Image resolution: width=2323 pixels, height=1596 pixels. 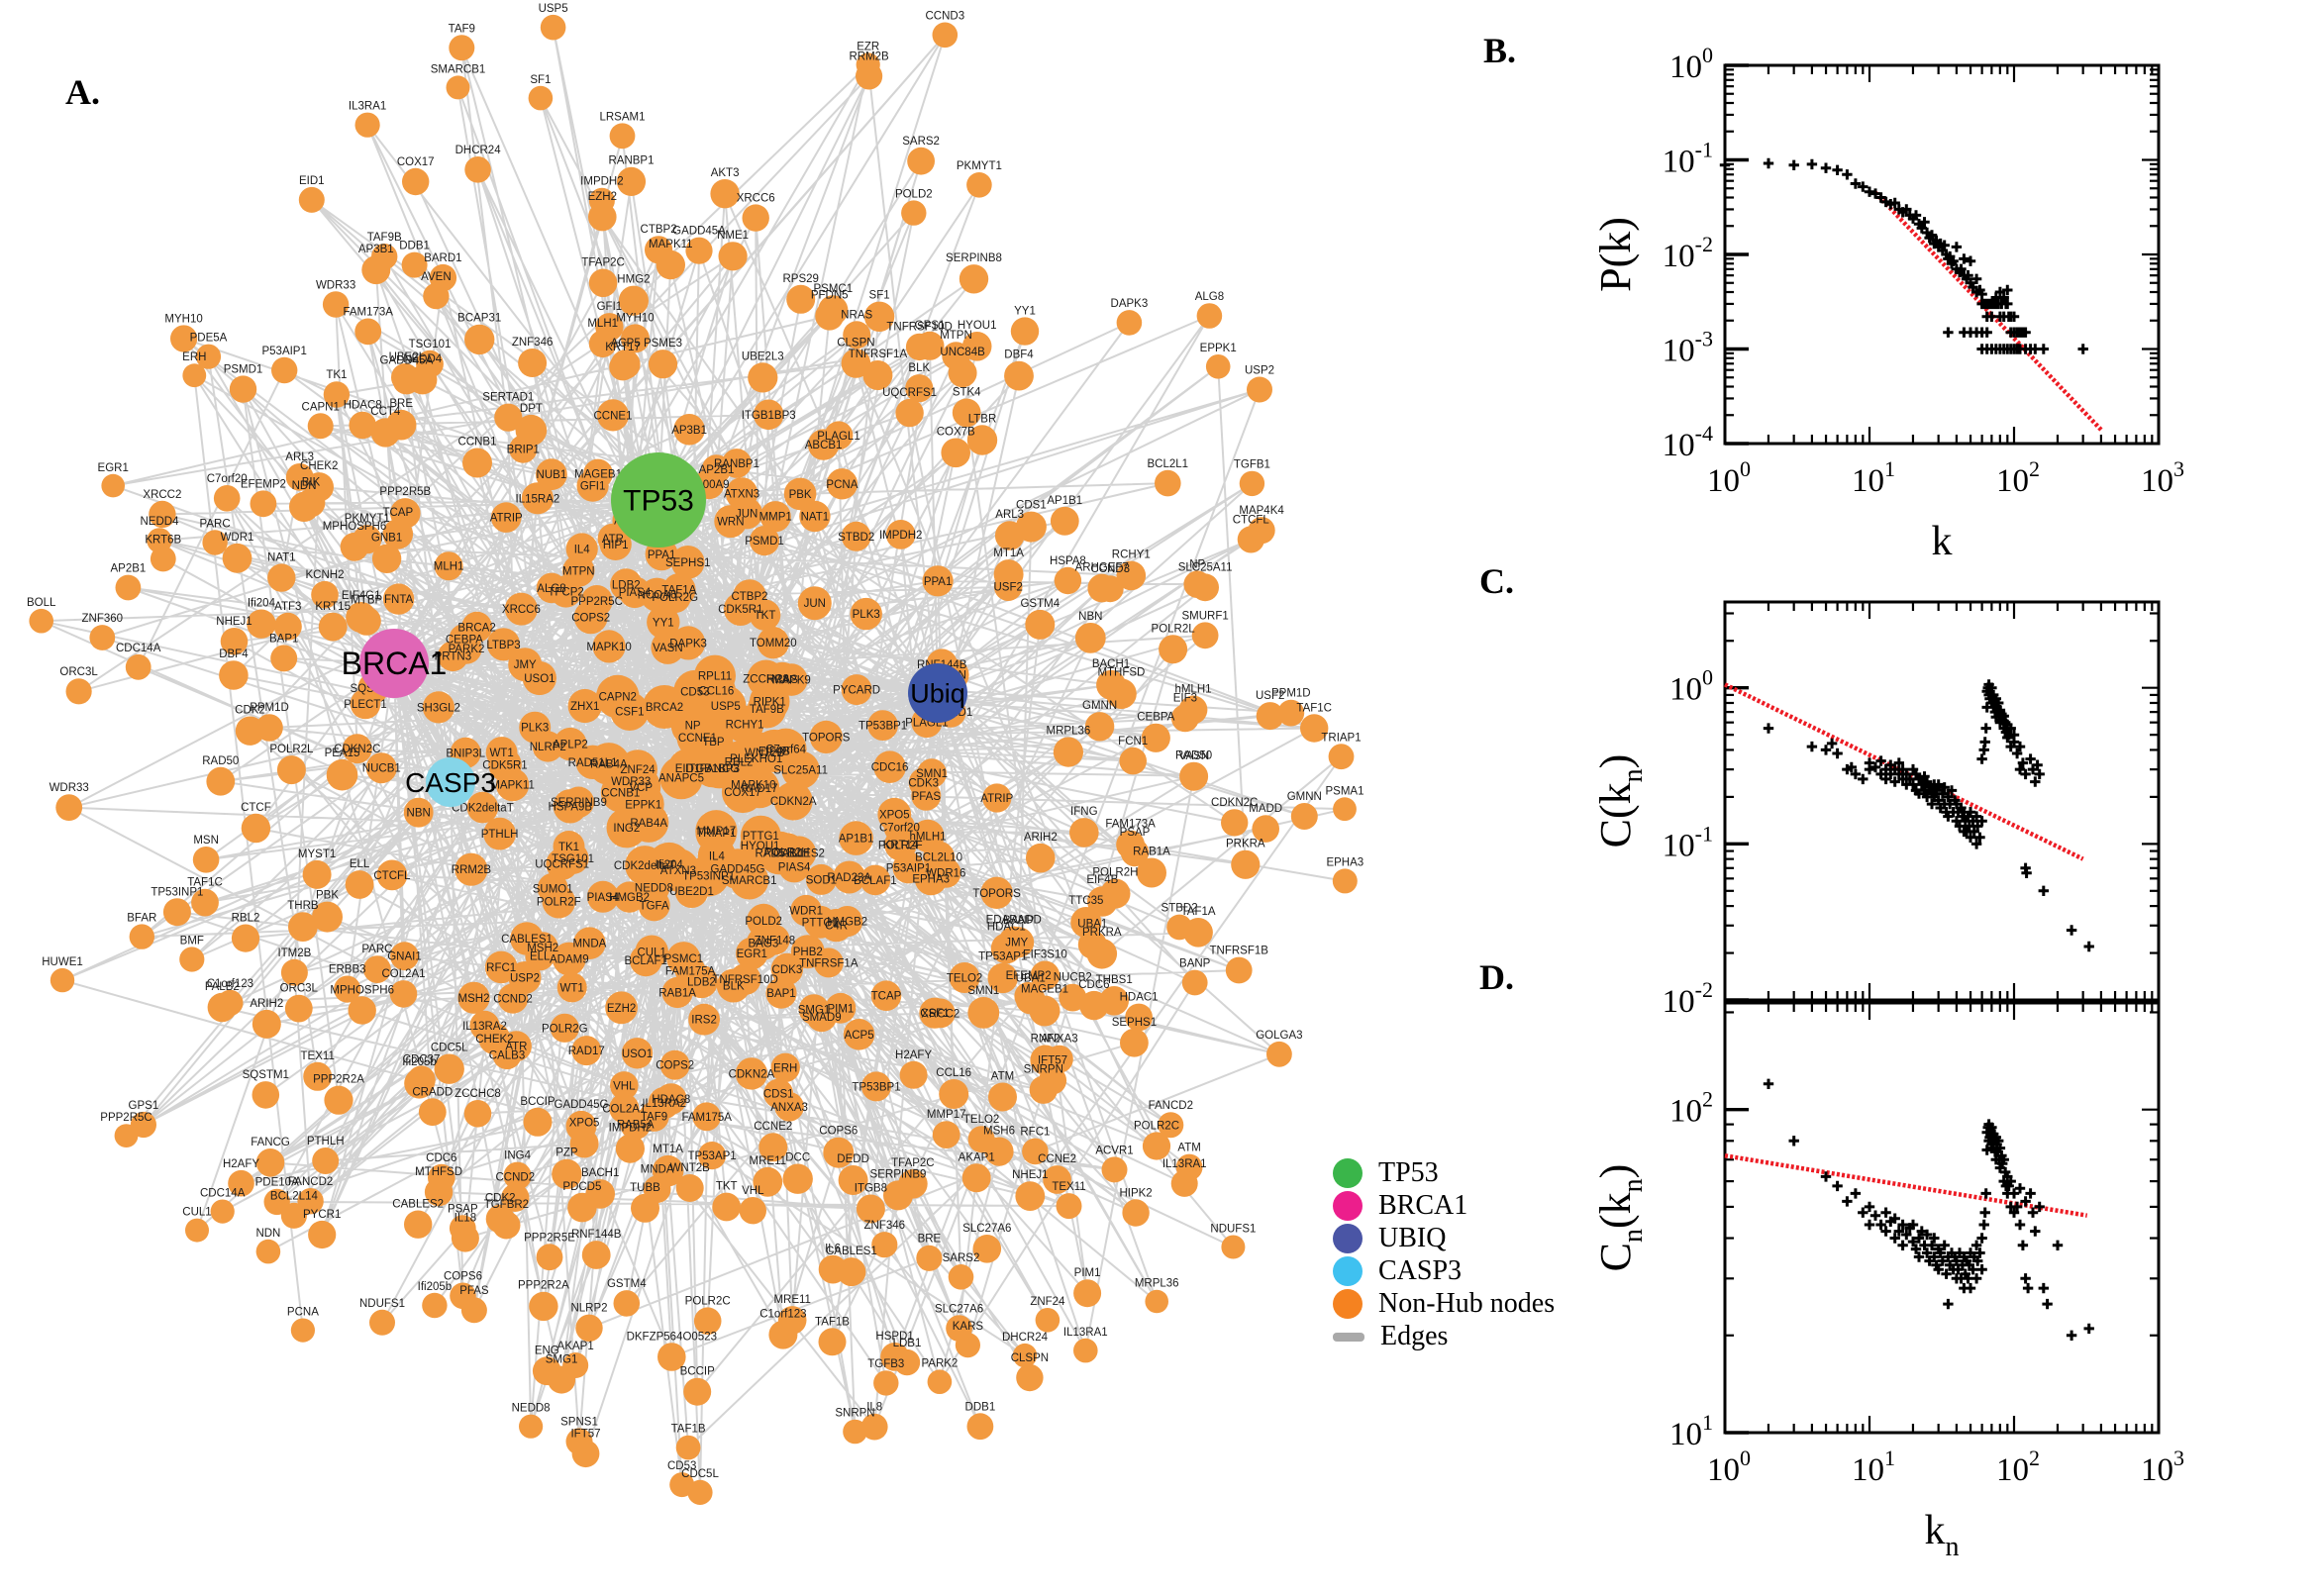 What do you see at coordinates (782, 1315) in the screenshot?
I see `gene-label: C1orf123` at bounding box center [782, 1315].